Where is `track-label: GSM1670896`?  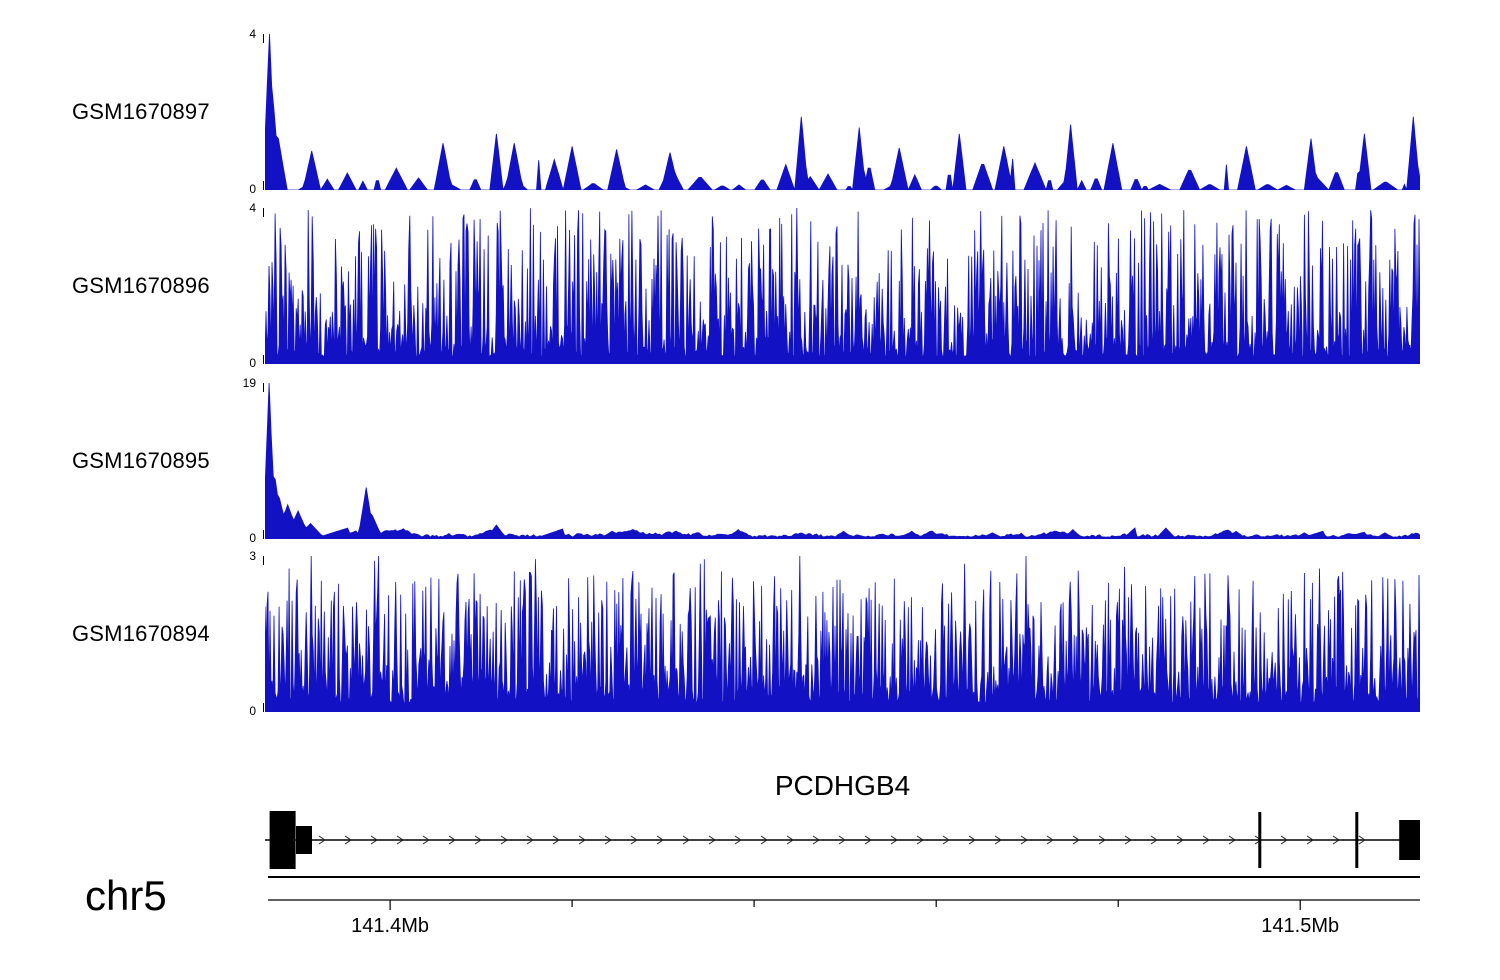
track-label: GSM1670896 is located at coordinates (141, 285).